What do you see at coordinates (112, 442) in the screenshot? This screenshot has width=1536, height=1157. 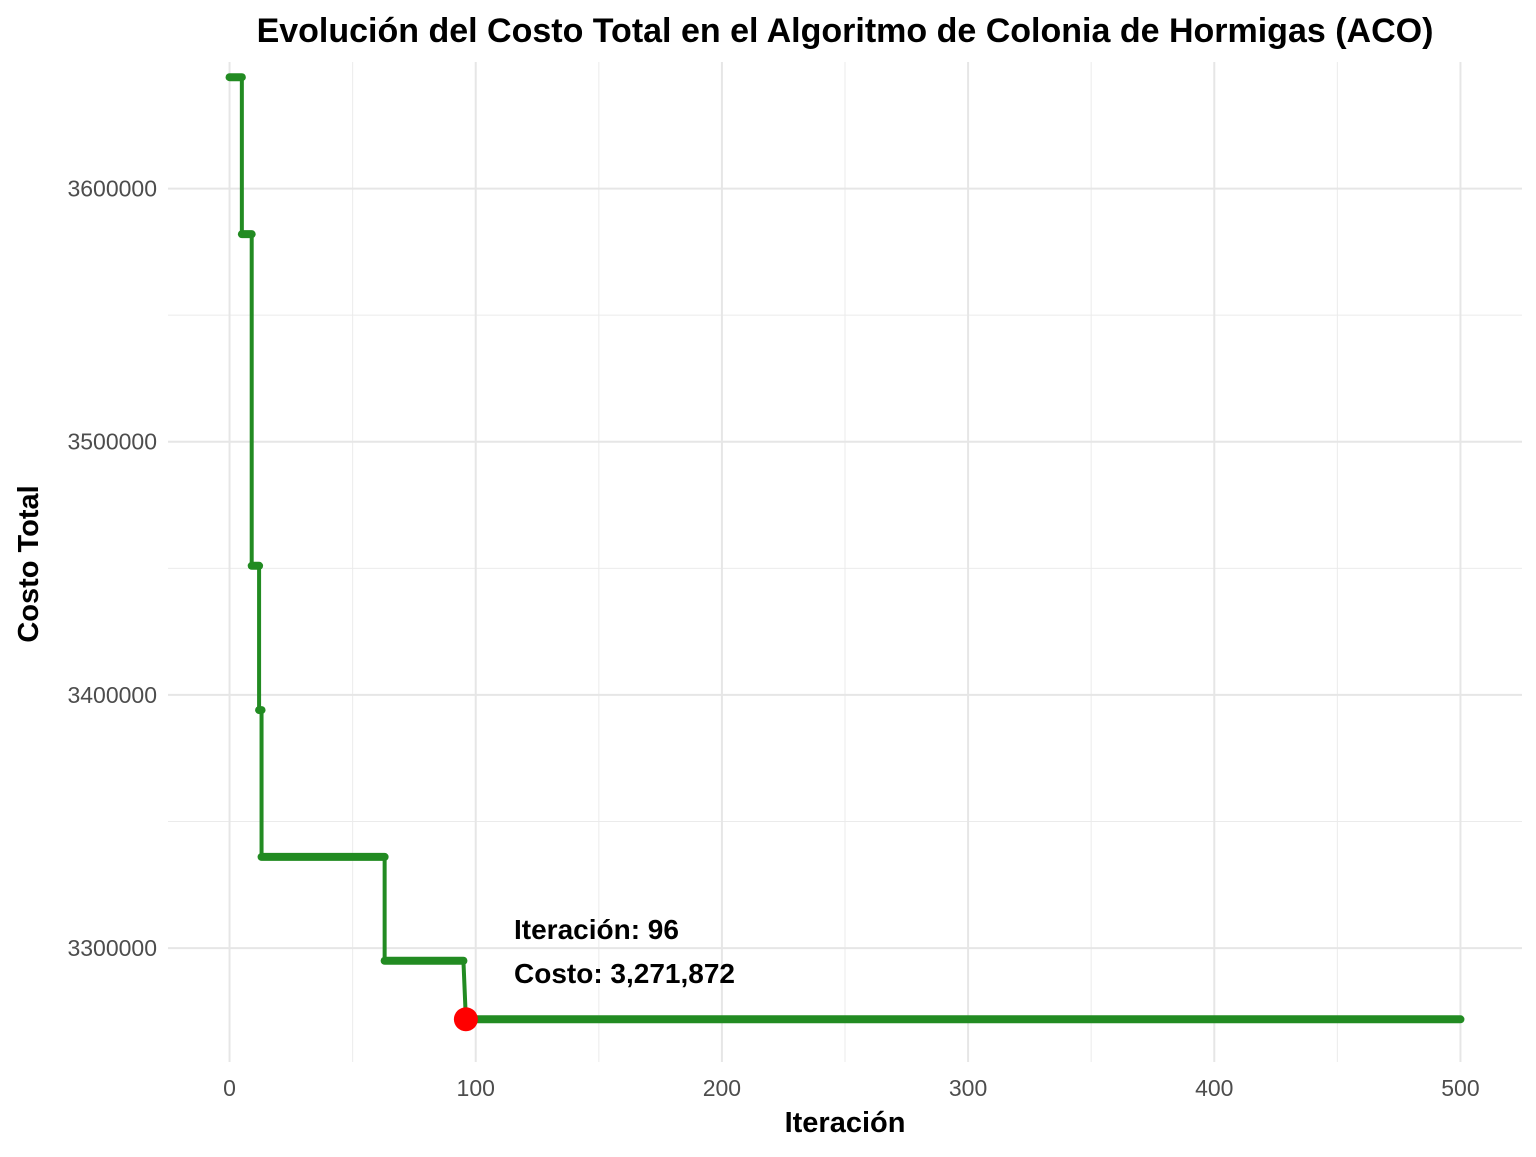 I see `y-tick-label: 3500000` at bounding box center [112, 442].